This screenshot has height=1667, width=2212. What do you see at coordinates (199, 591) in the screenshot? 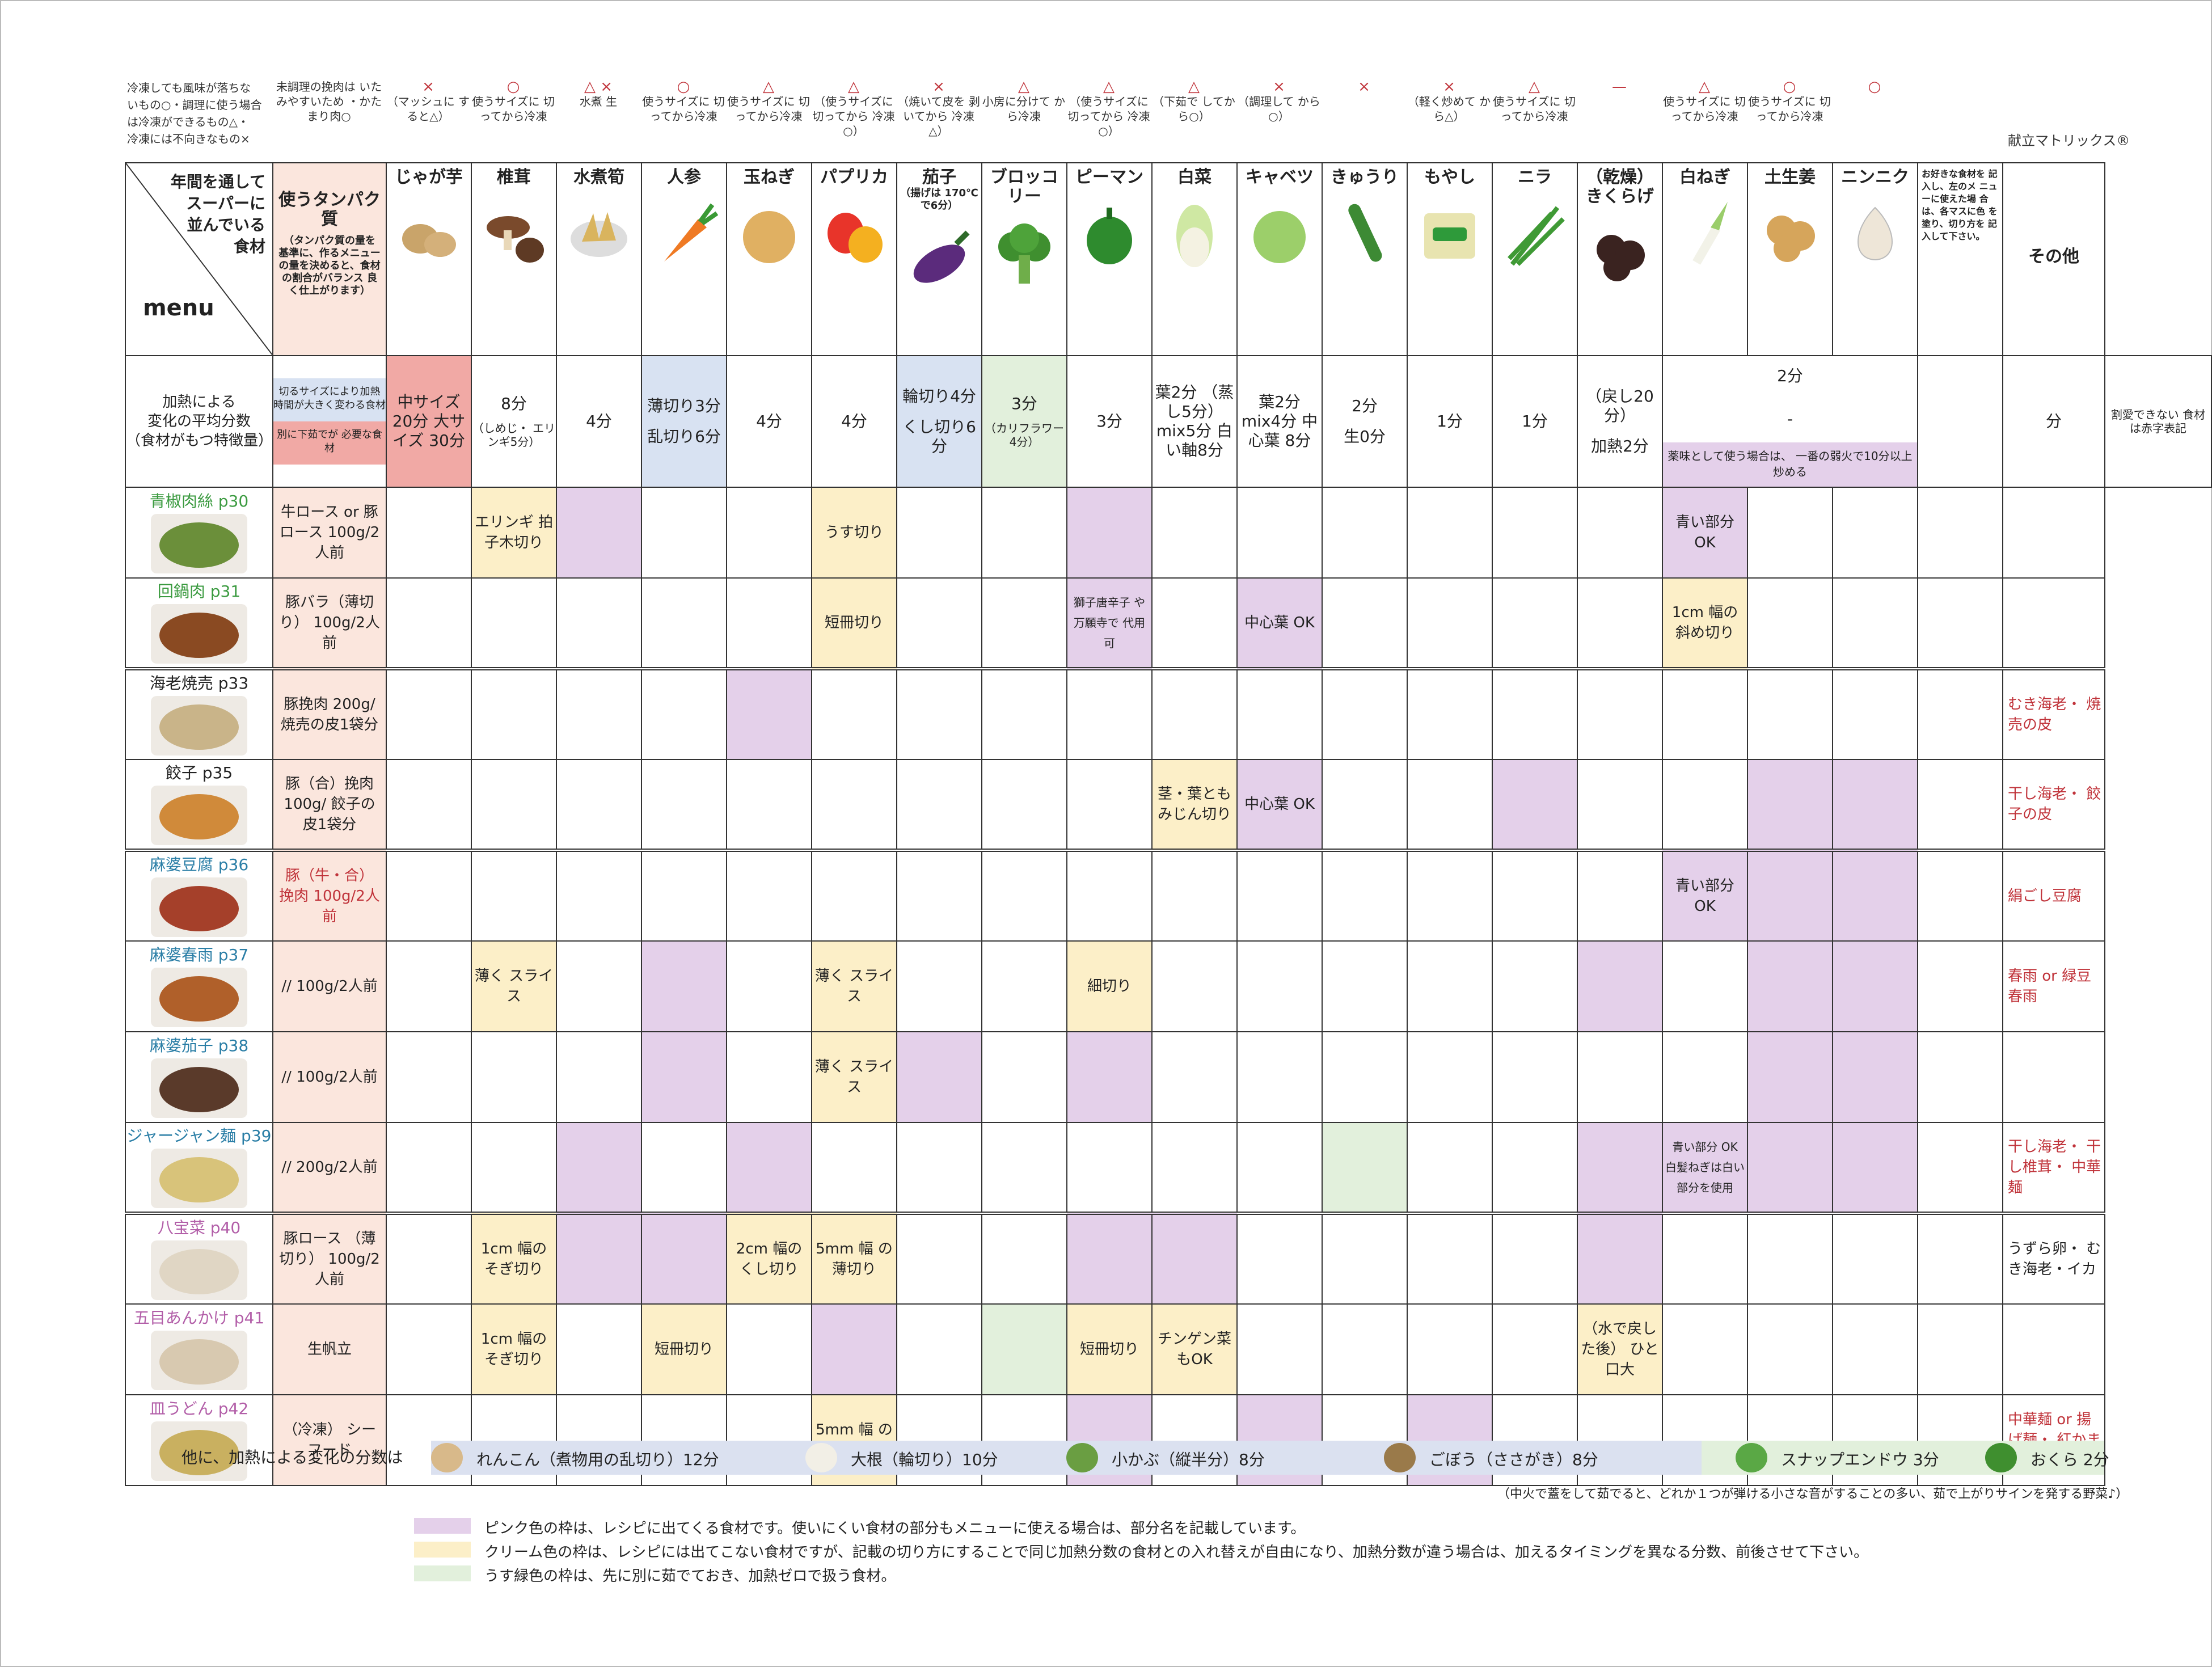
I see `menu-title: 回鍋肉 p31` at bounding box center [199, 591].